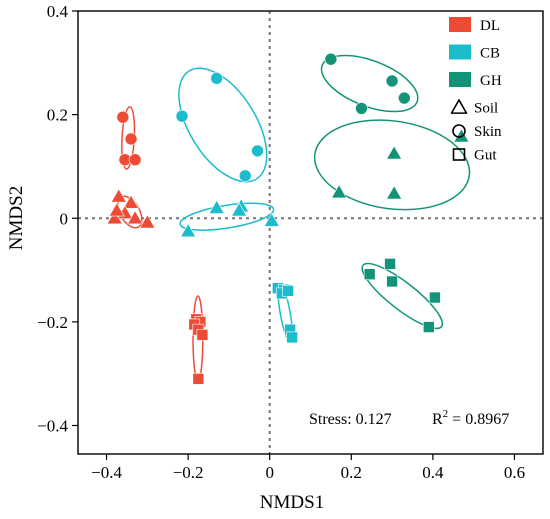 Image resolution: width=550 pixels, height=519 pixels. I want to click on y-tick-label: 0.2, so click(57, 115).